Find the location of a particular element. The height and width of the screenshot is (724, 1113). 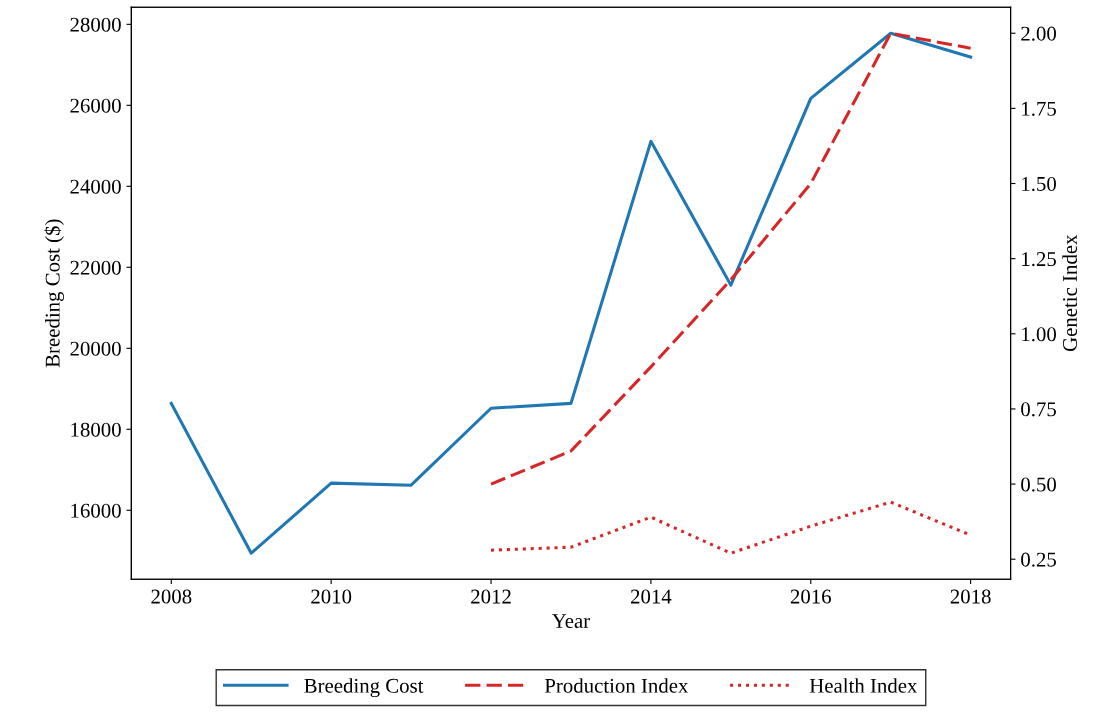

y-tick-label: 24000 is located at coordinates (95, 186).